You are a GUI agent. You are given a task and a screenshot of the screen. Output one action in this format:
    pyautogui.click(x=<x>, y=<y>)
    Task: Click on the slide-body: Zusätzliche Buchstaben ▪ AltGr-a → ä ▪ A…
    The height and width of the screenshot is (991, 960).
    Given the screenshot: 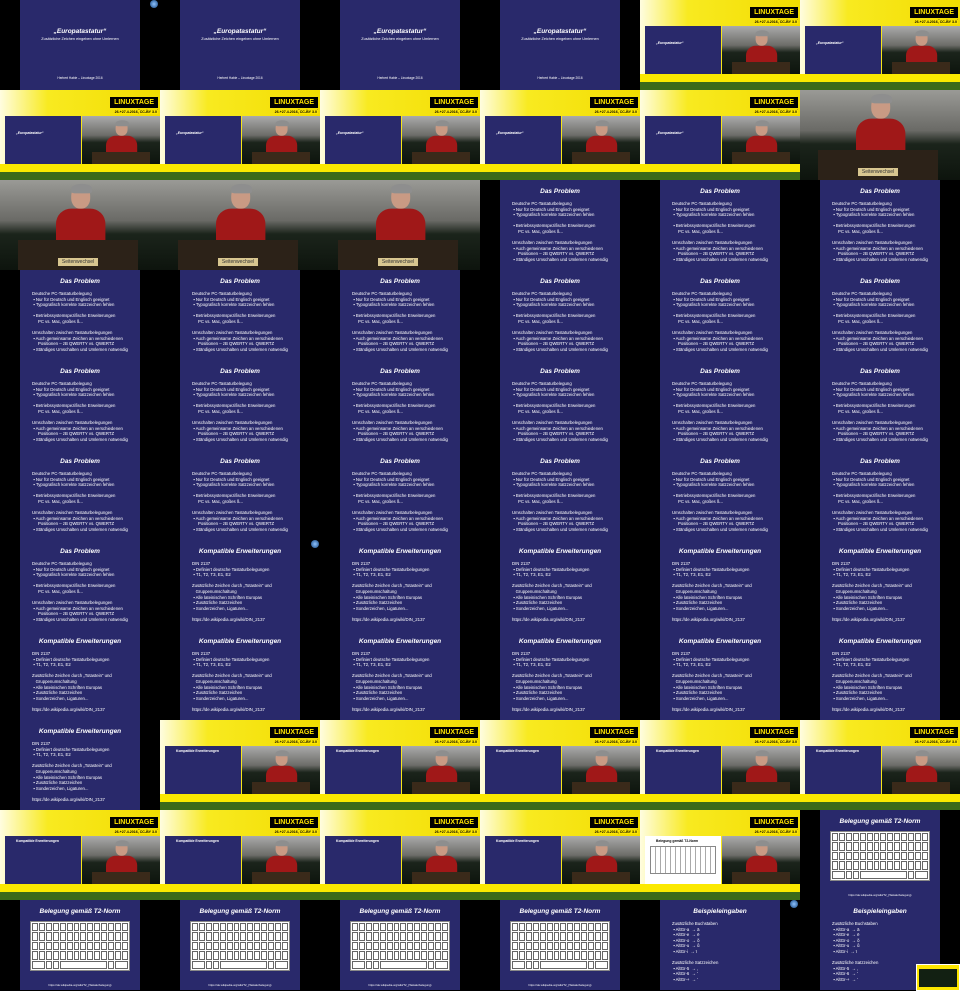 What is the action you would take?
    pyautogui.click(x=695, y=951)
    